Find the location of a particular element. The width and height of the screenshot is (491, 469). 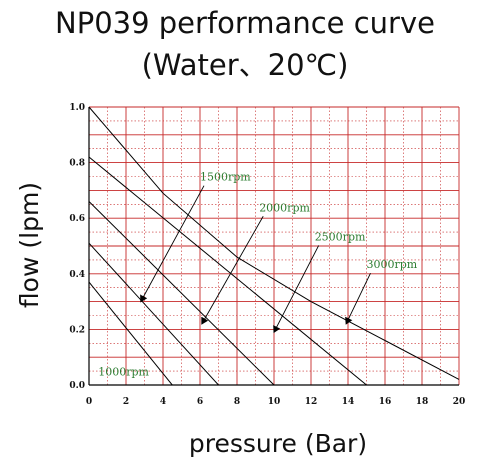

y-tick-label: 0.2 is located at coordinates (77, 330).